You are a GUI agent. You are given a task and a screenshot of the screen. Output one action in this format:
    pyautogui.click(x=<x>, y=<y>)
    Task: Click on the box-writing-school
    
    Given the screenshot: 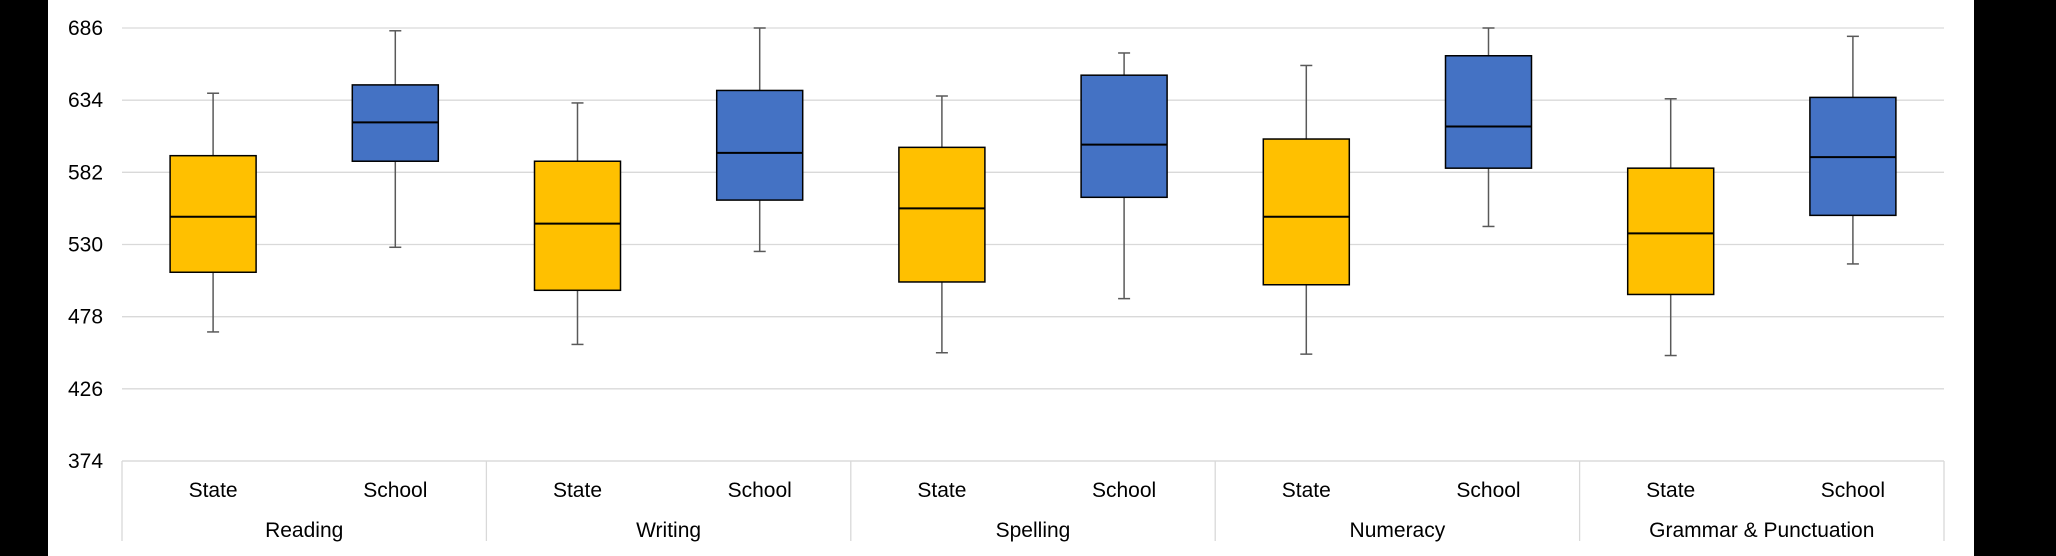 What is the action you would take?
    pyautogui.click(x=759, y=140)
    